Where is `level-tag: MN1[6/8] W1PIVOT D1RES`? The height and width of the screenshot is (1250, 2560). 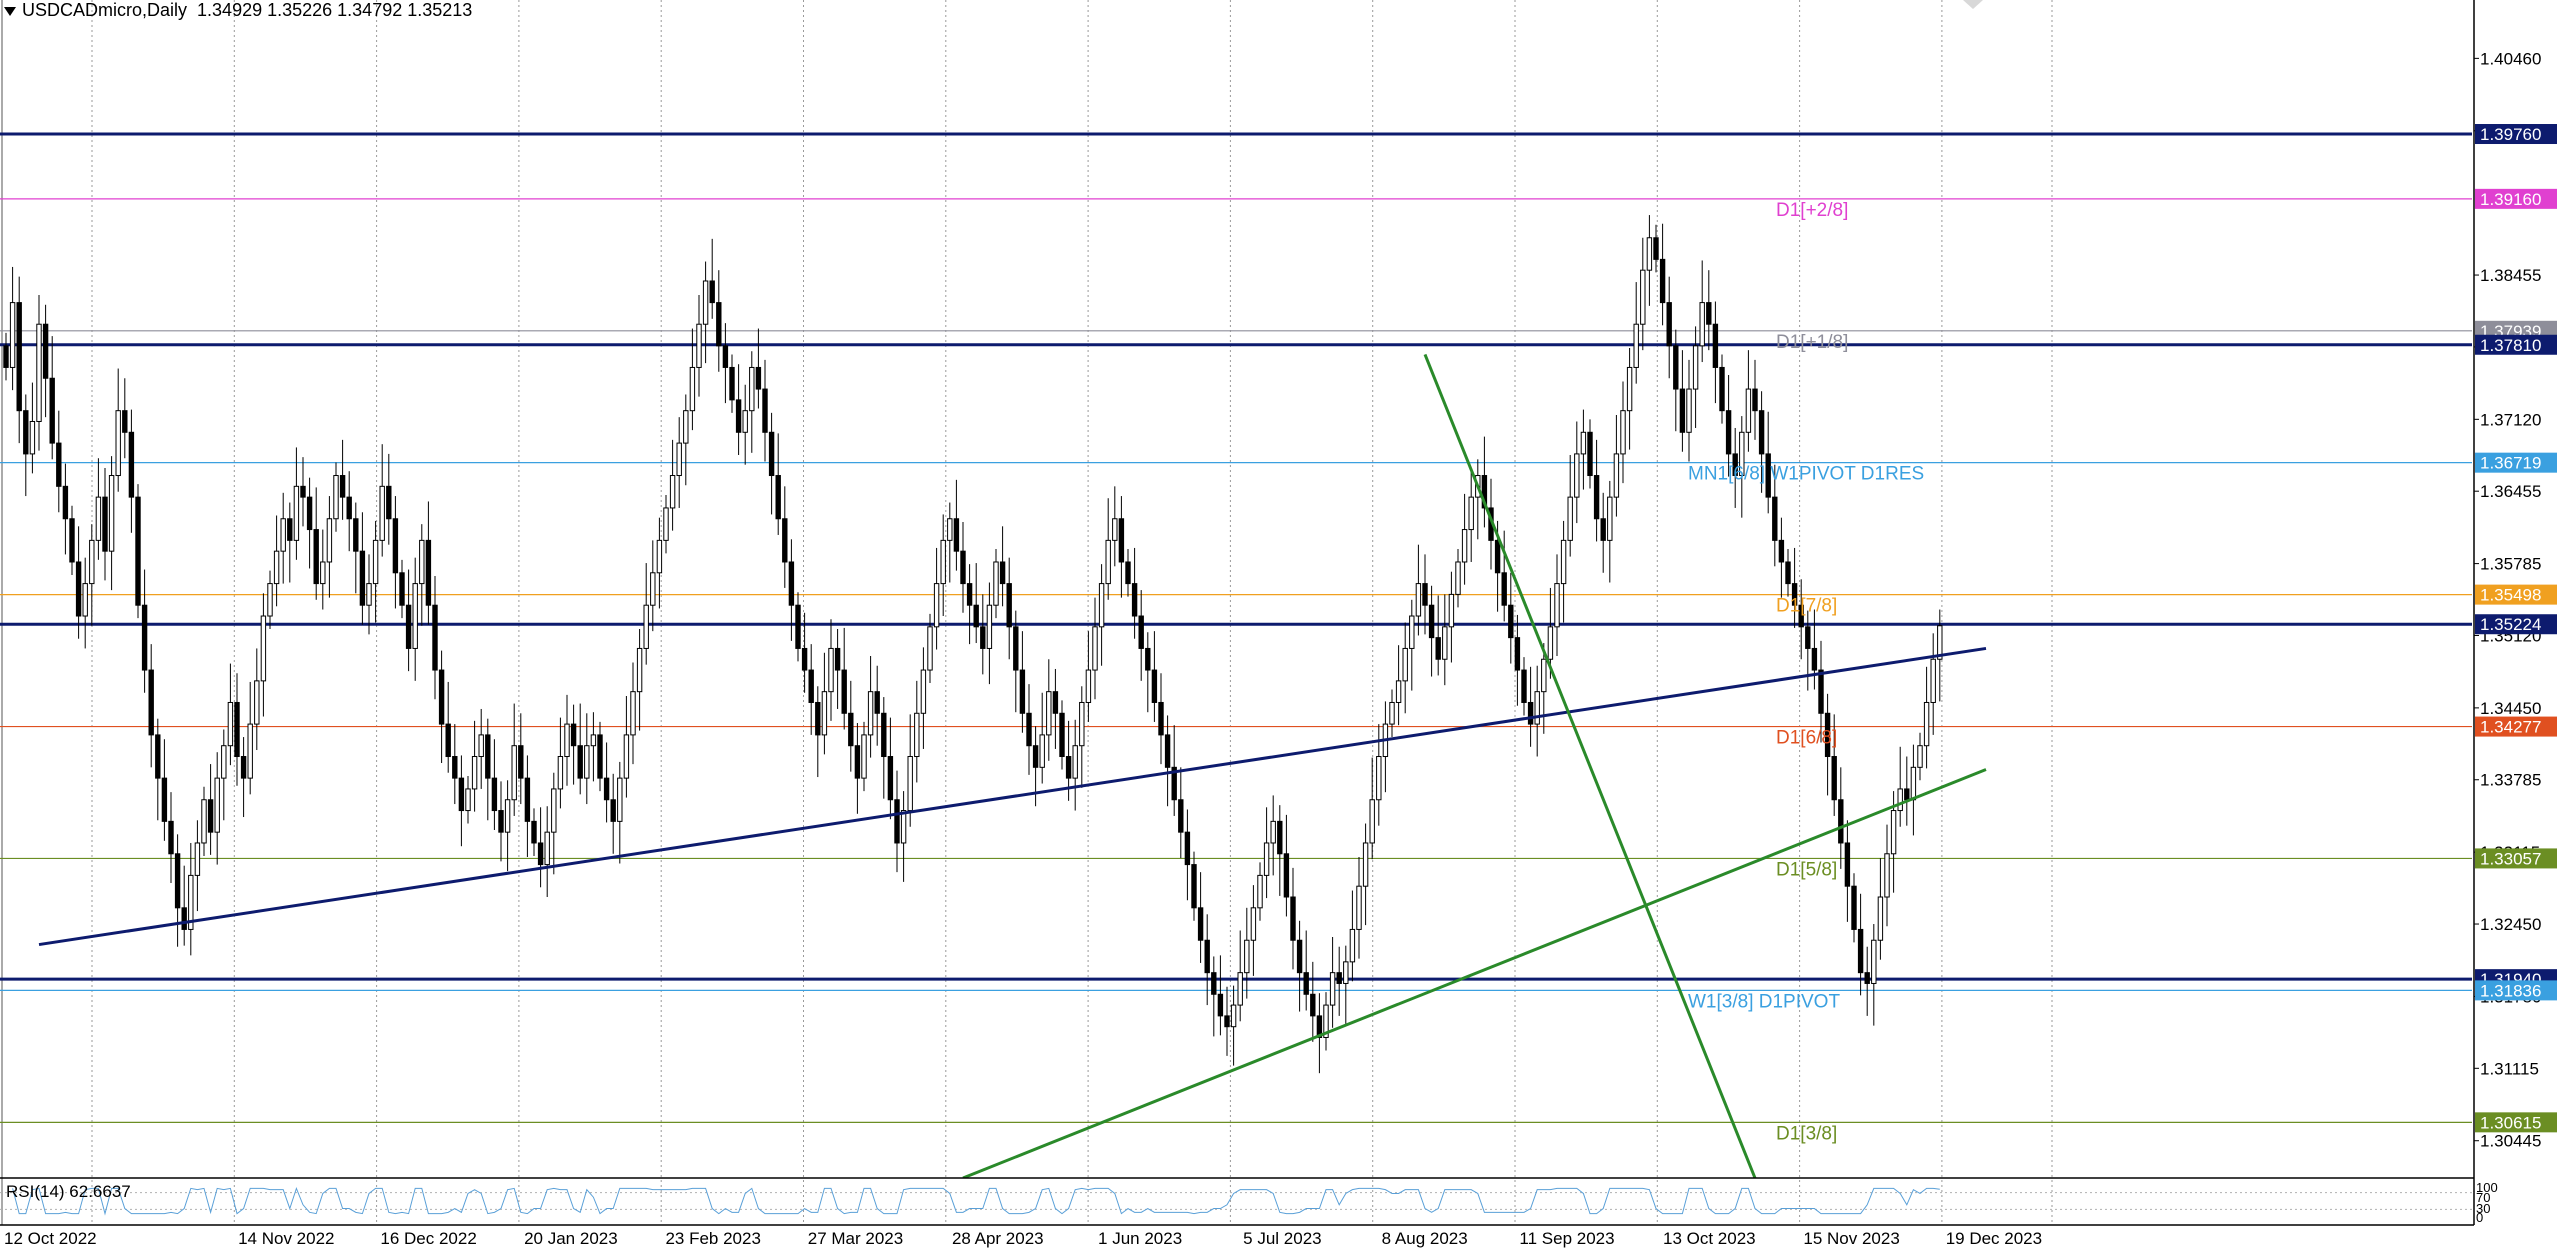
level-tag: MN1[6/8] W1PIVOT D1RES is located at coordinates (1806, 474).